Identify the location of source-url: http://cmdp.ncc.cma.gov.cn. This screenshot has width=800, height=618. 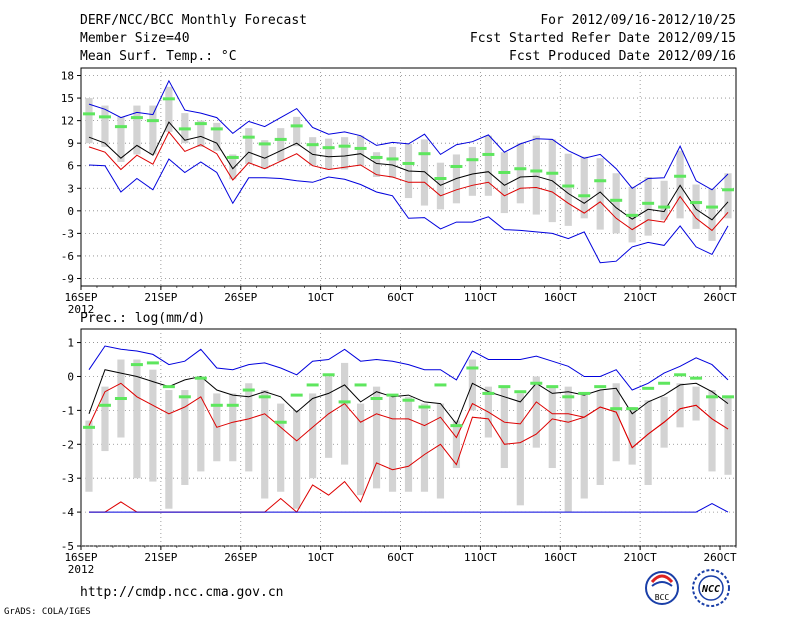
(182, 592).